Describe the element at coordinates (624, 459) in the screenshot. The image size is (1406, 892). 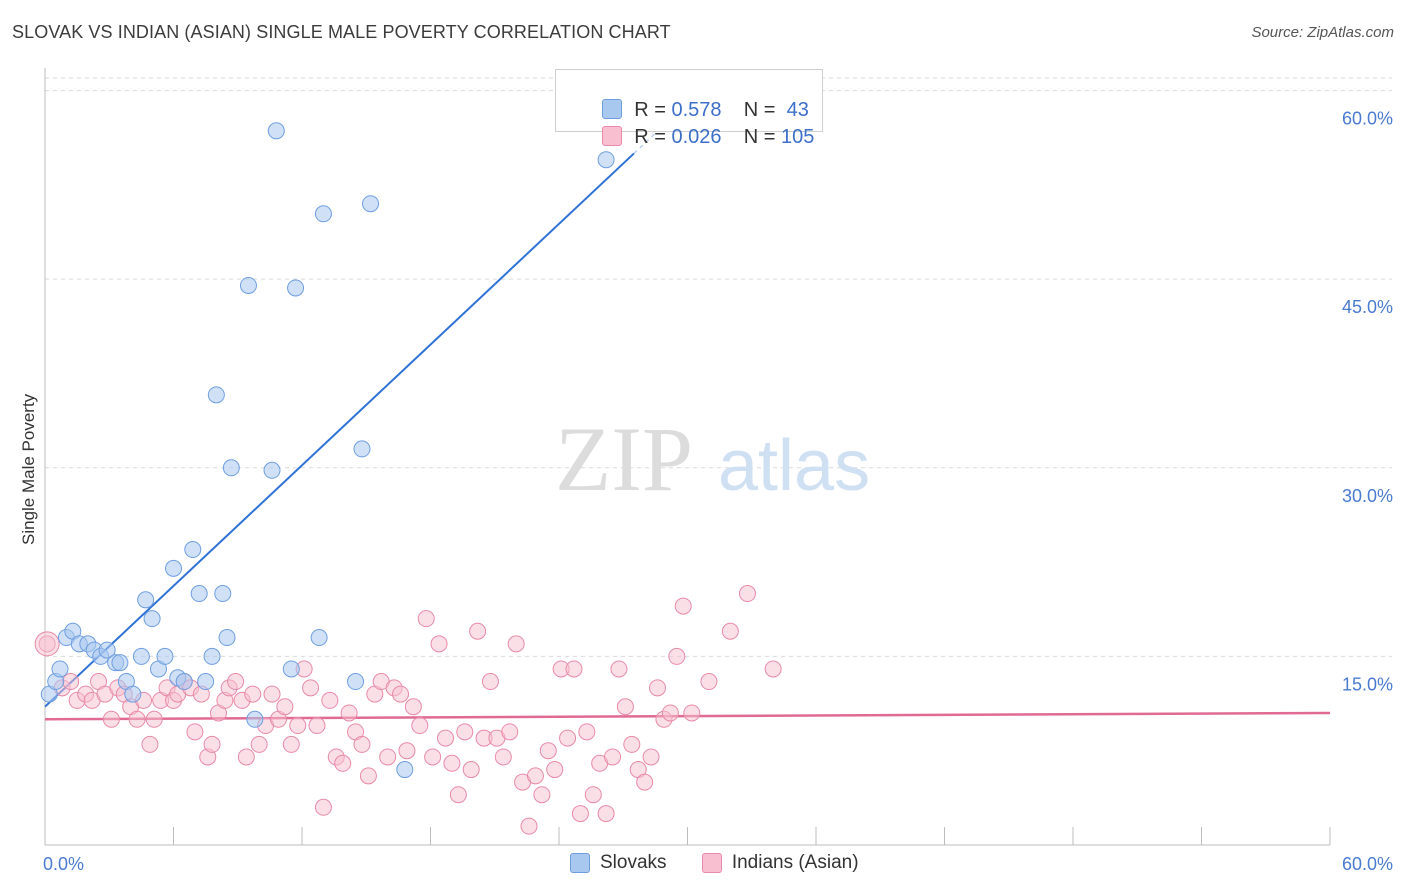
I see `watermark-zip: ZIP` at that location.